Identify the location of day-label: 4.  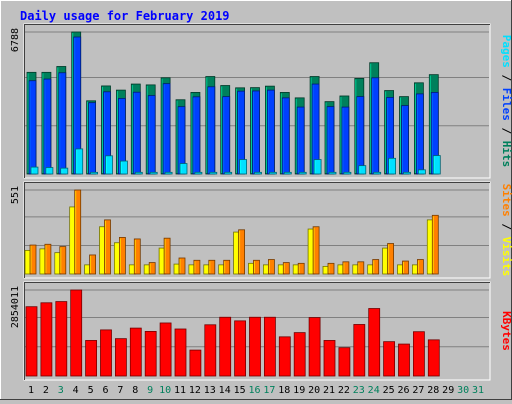
(76, 390).